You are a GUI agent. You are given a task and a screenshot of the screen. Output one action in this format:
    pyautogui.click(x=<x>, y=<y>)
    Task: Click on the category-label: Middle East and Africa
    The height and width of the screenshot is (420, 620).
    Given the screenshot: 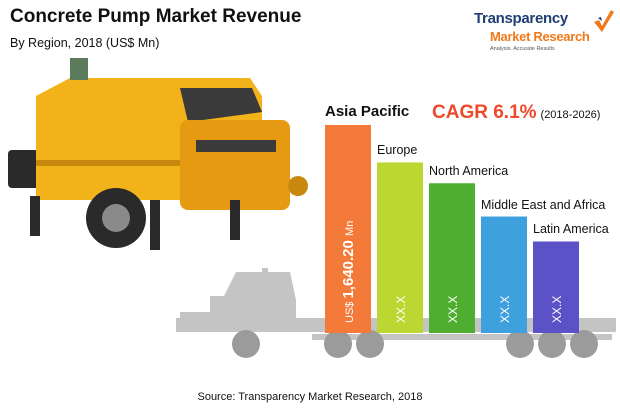 What is the action you would take?
    pyautogui.click(x=543, y=204)
    